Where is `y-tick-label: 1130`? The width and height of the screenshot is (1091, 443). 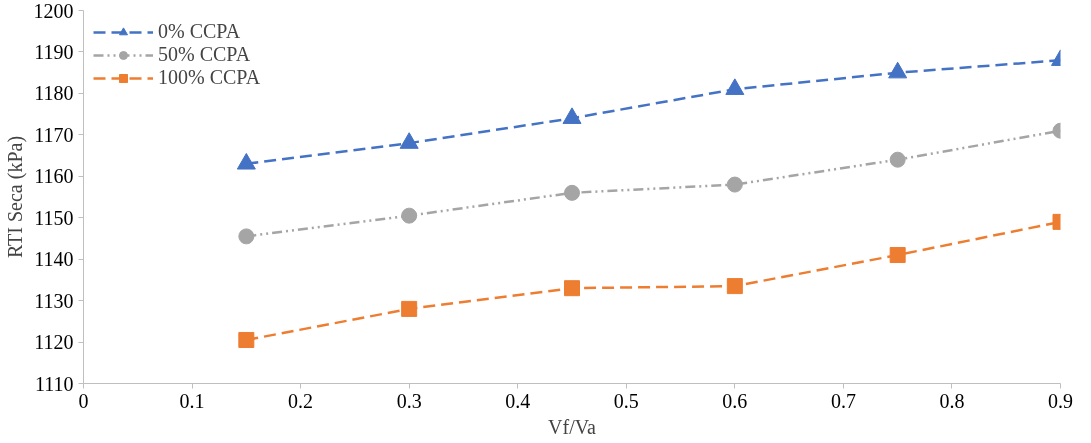 y-tick-label: 1130 is located at coordinates (54, 300).